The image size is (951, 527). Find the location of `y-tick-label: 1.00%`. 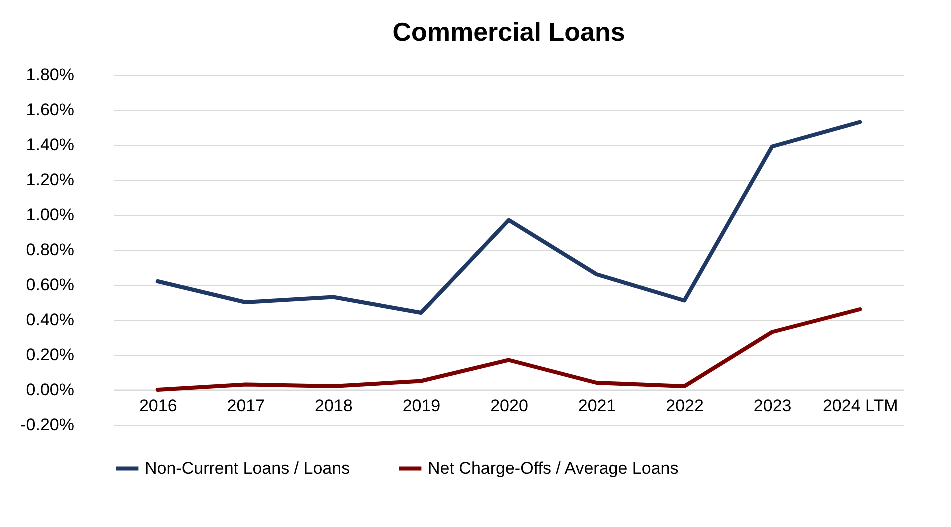

y-tick-label: 1.00% is located at coordinates (50, 215).